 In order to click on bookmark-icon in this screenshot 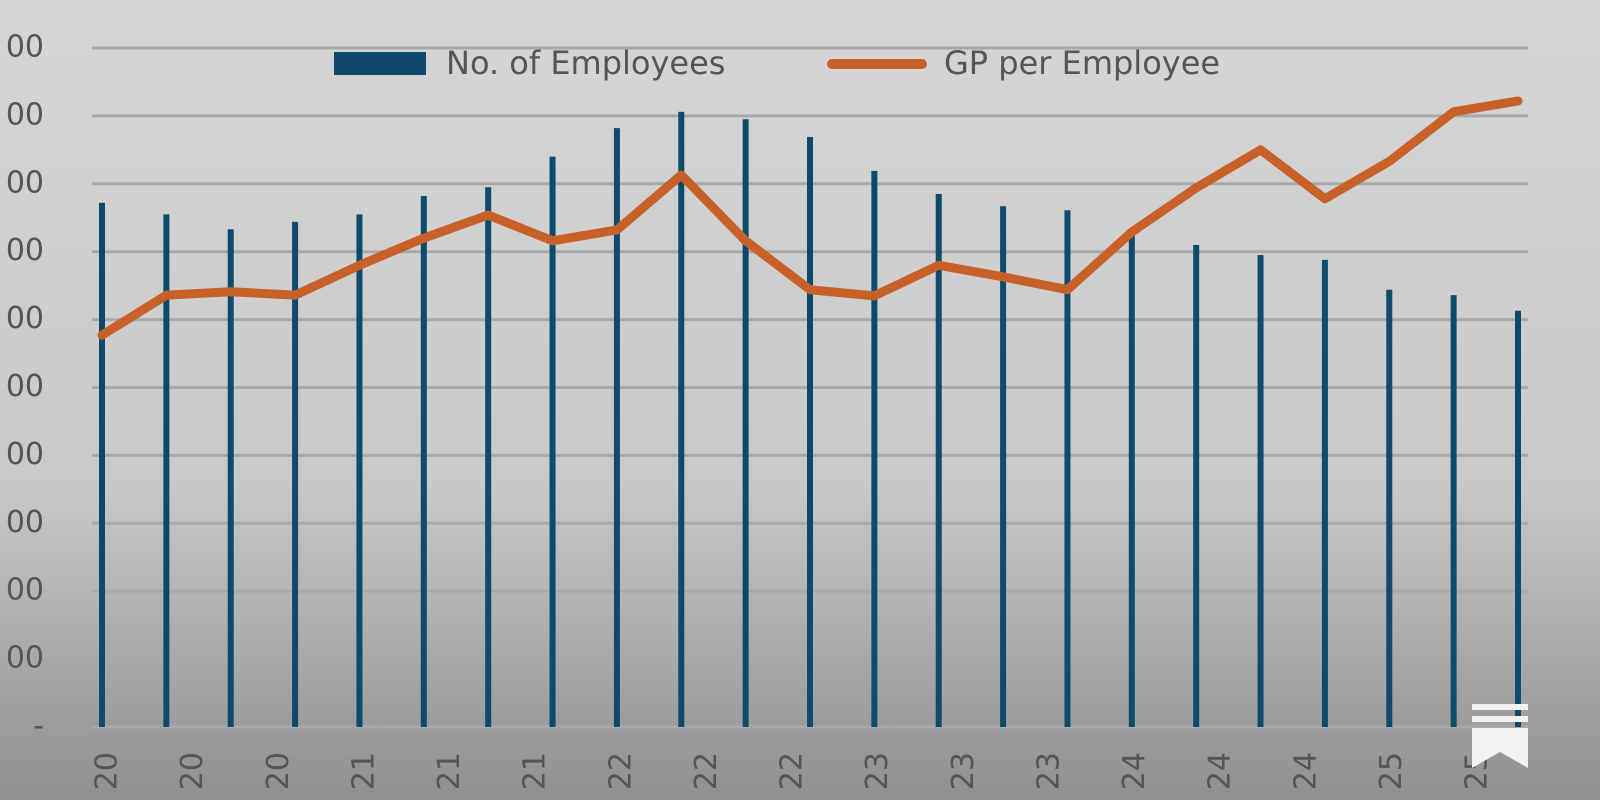, I will do `click(1500, 736)`.